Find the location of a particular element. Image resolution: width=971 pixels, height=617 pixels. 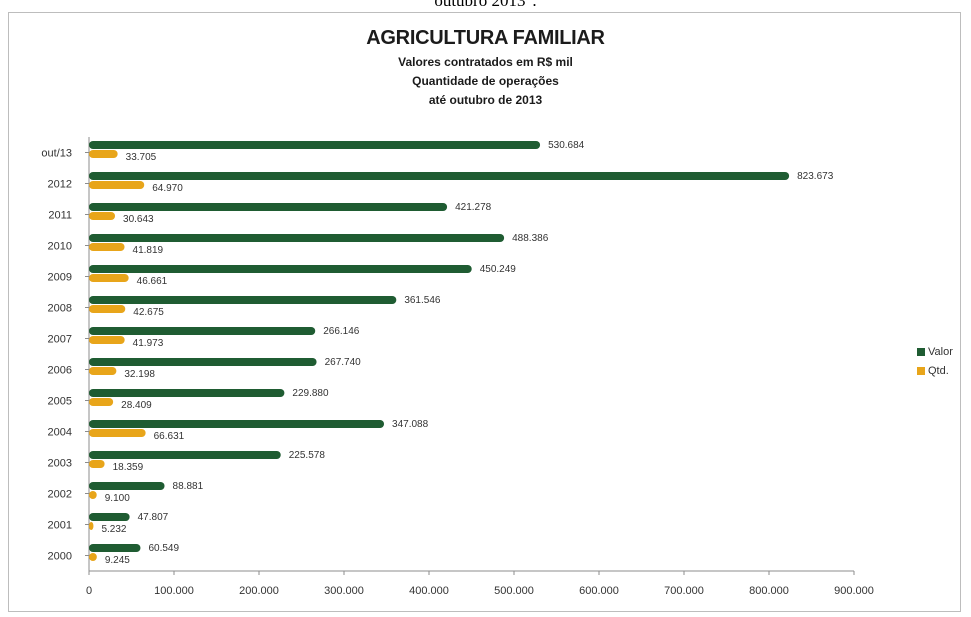

data-label-valor: 421.278 is located at coordinates (473, 207).